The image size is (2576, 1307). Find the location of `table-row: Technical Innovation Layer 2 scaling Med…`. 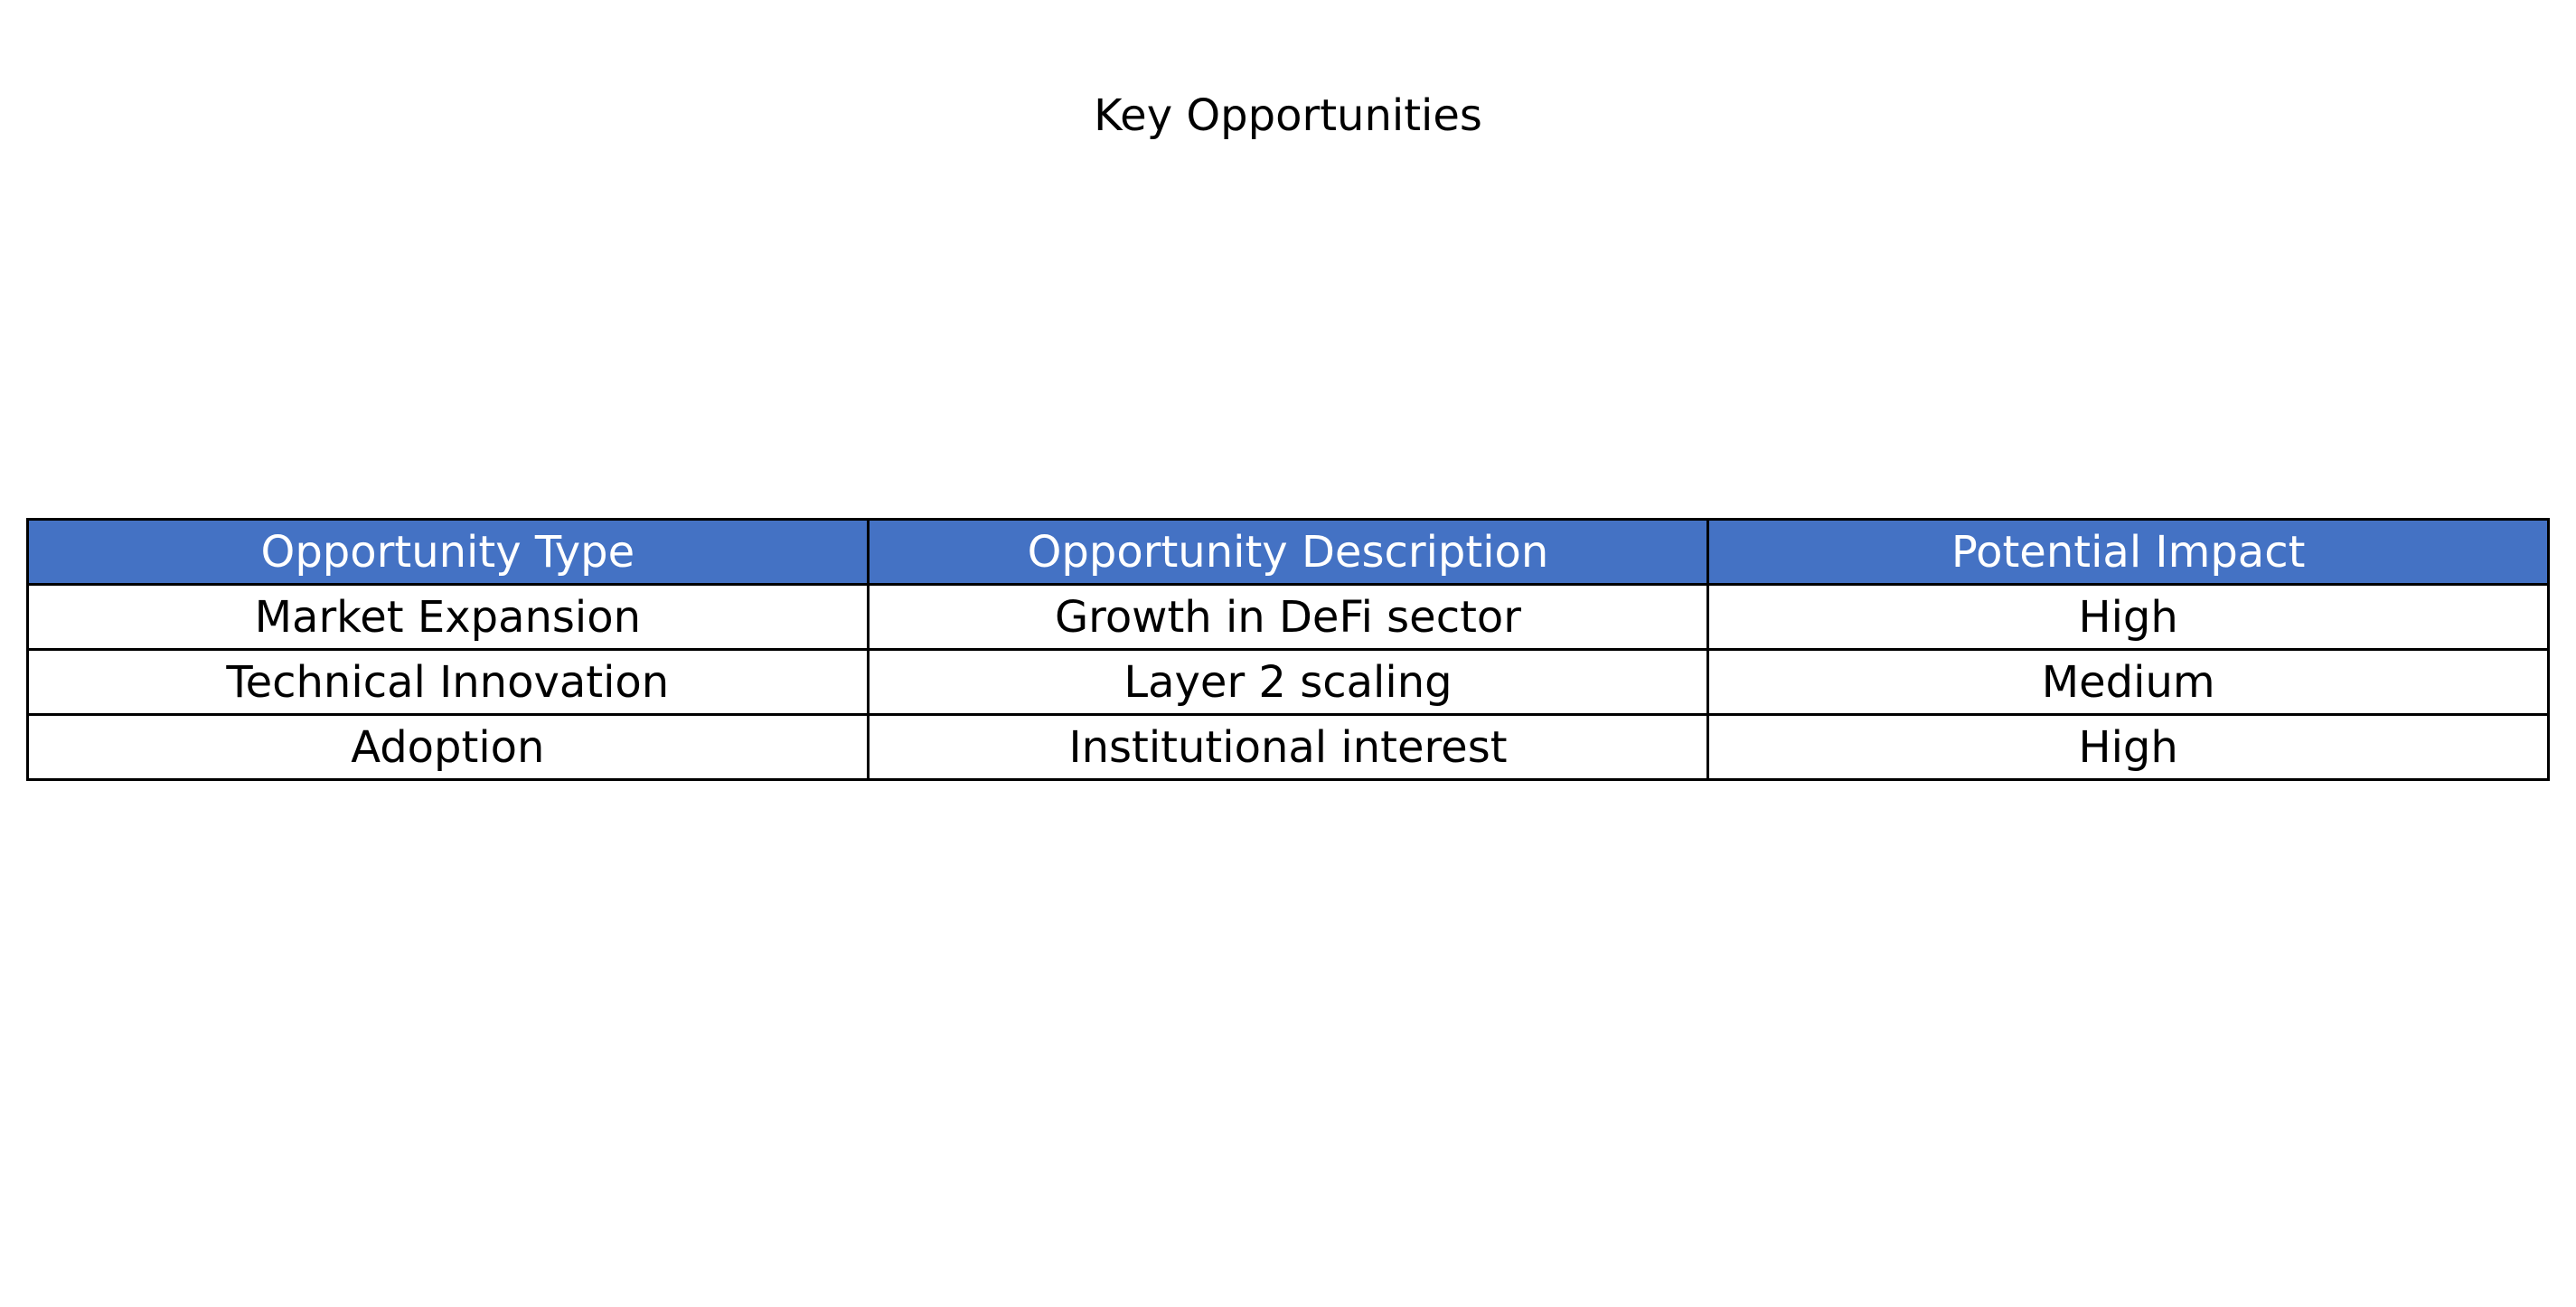

table-row: Technical Innovation Layer 2 scaling Med… is located at coordinates (1288, 682).